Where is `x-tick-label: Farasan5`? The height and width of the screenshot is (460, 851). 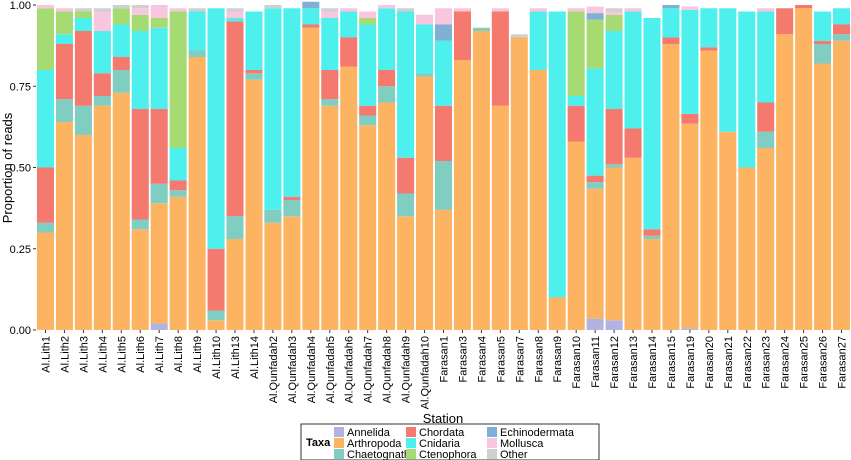
x-tick-label: Farasan5 is located at coordinates (501, 359).